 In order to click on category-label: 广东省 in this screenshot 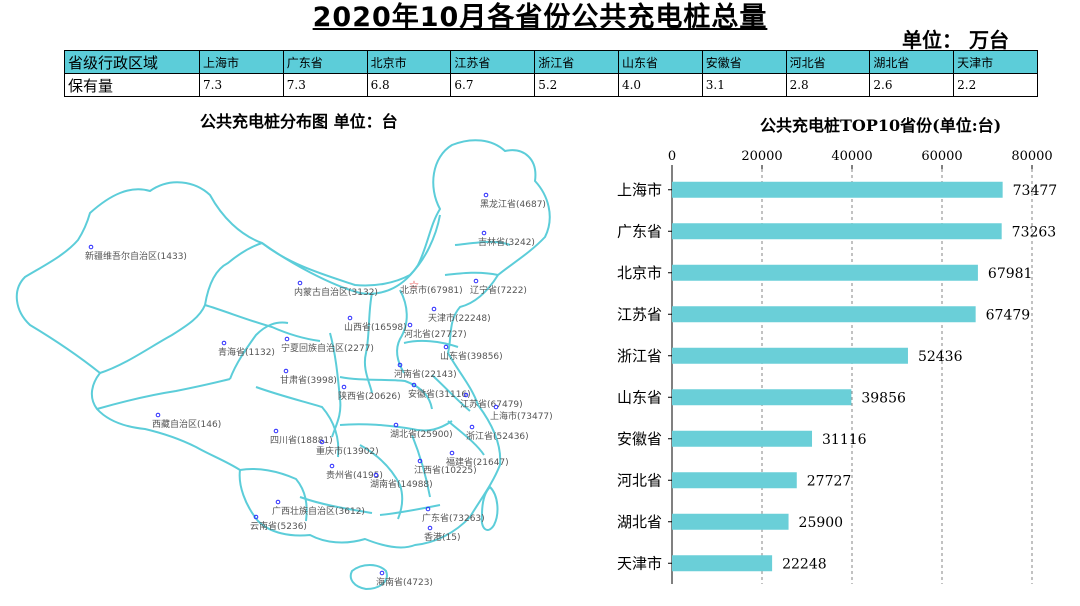, I will do `click(639, 231)`.